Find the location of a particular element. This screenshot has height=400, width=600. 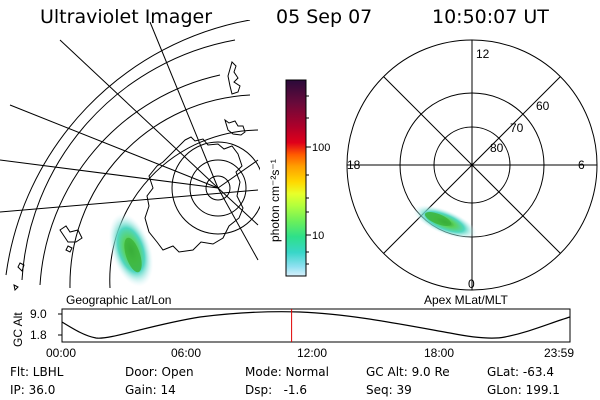

left-map-label: Geographic Lat/Lon is located at coordinates (118, 300).